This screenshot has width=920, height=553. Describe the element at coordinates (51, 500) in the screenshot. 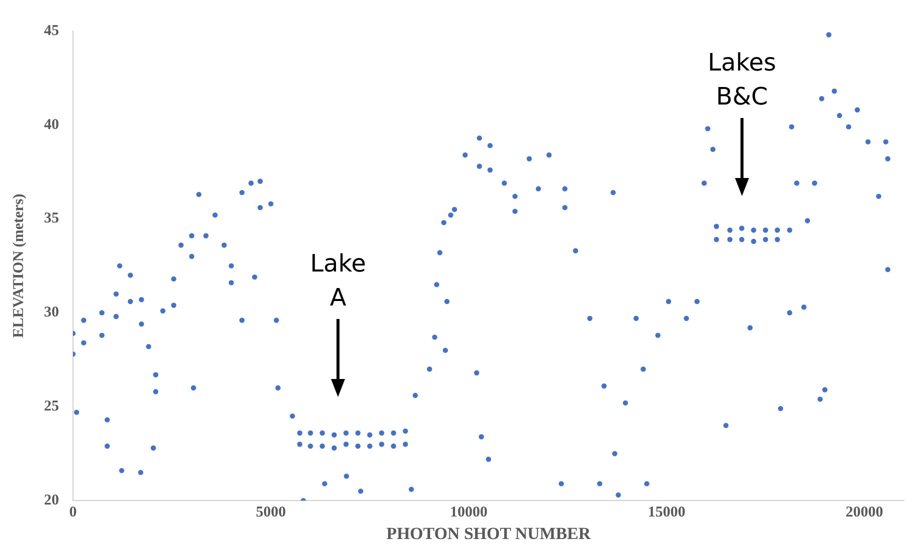

I see `y-tick-label: 20` at that location.